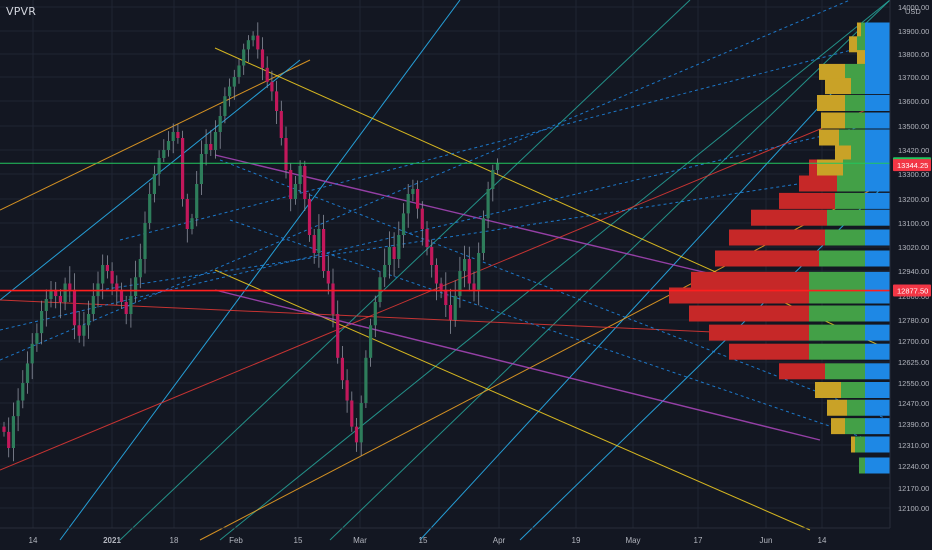 The image size is (932, 550). Describe the element at coordinates (912, 165) in the screenshot. I see `price-badge` at that location.